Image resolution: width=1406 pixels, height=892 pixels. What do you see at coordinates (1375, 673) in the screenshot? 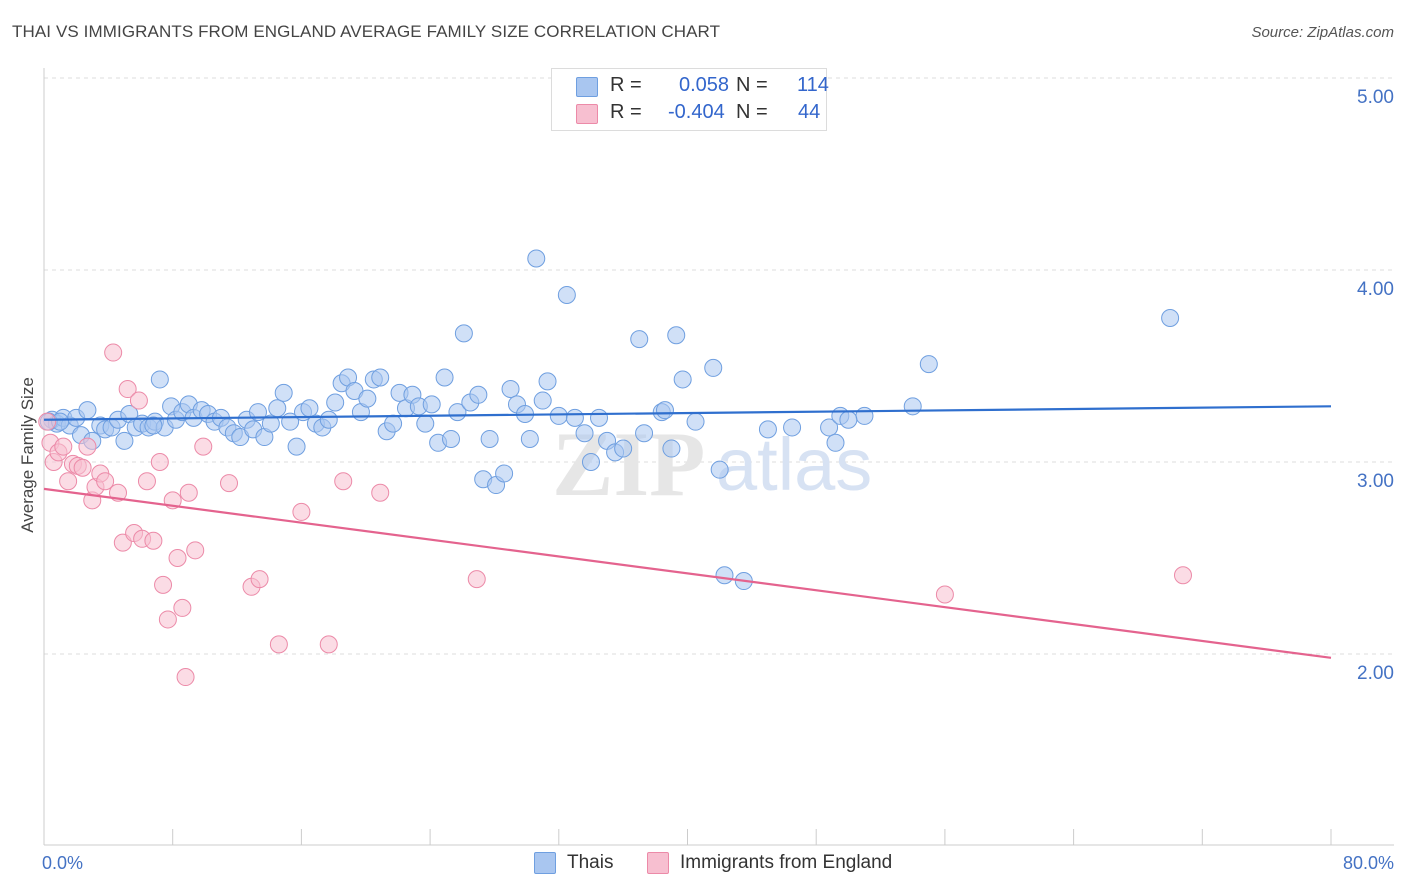
I see `y-tick-label: 2.00` at bounding box center [1375, 673].